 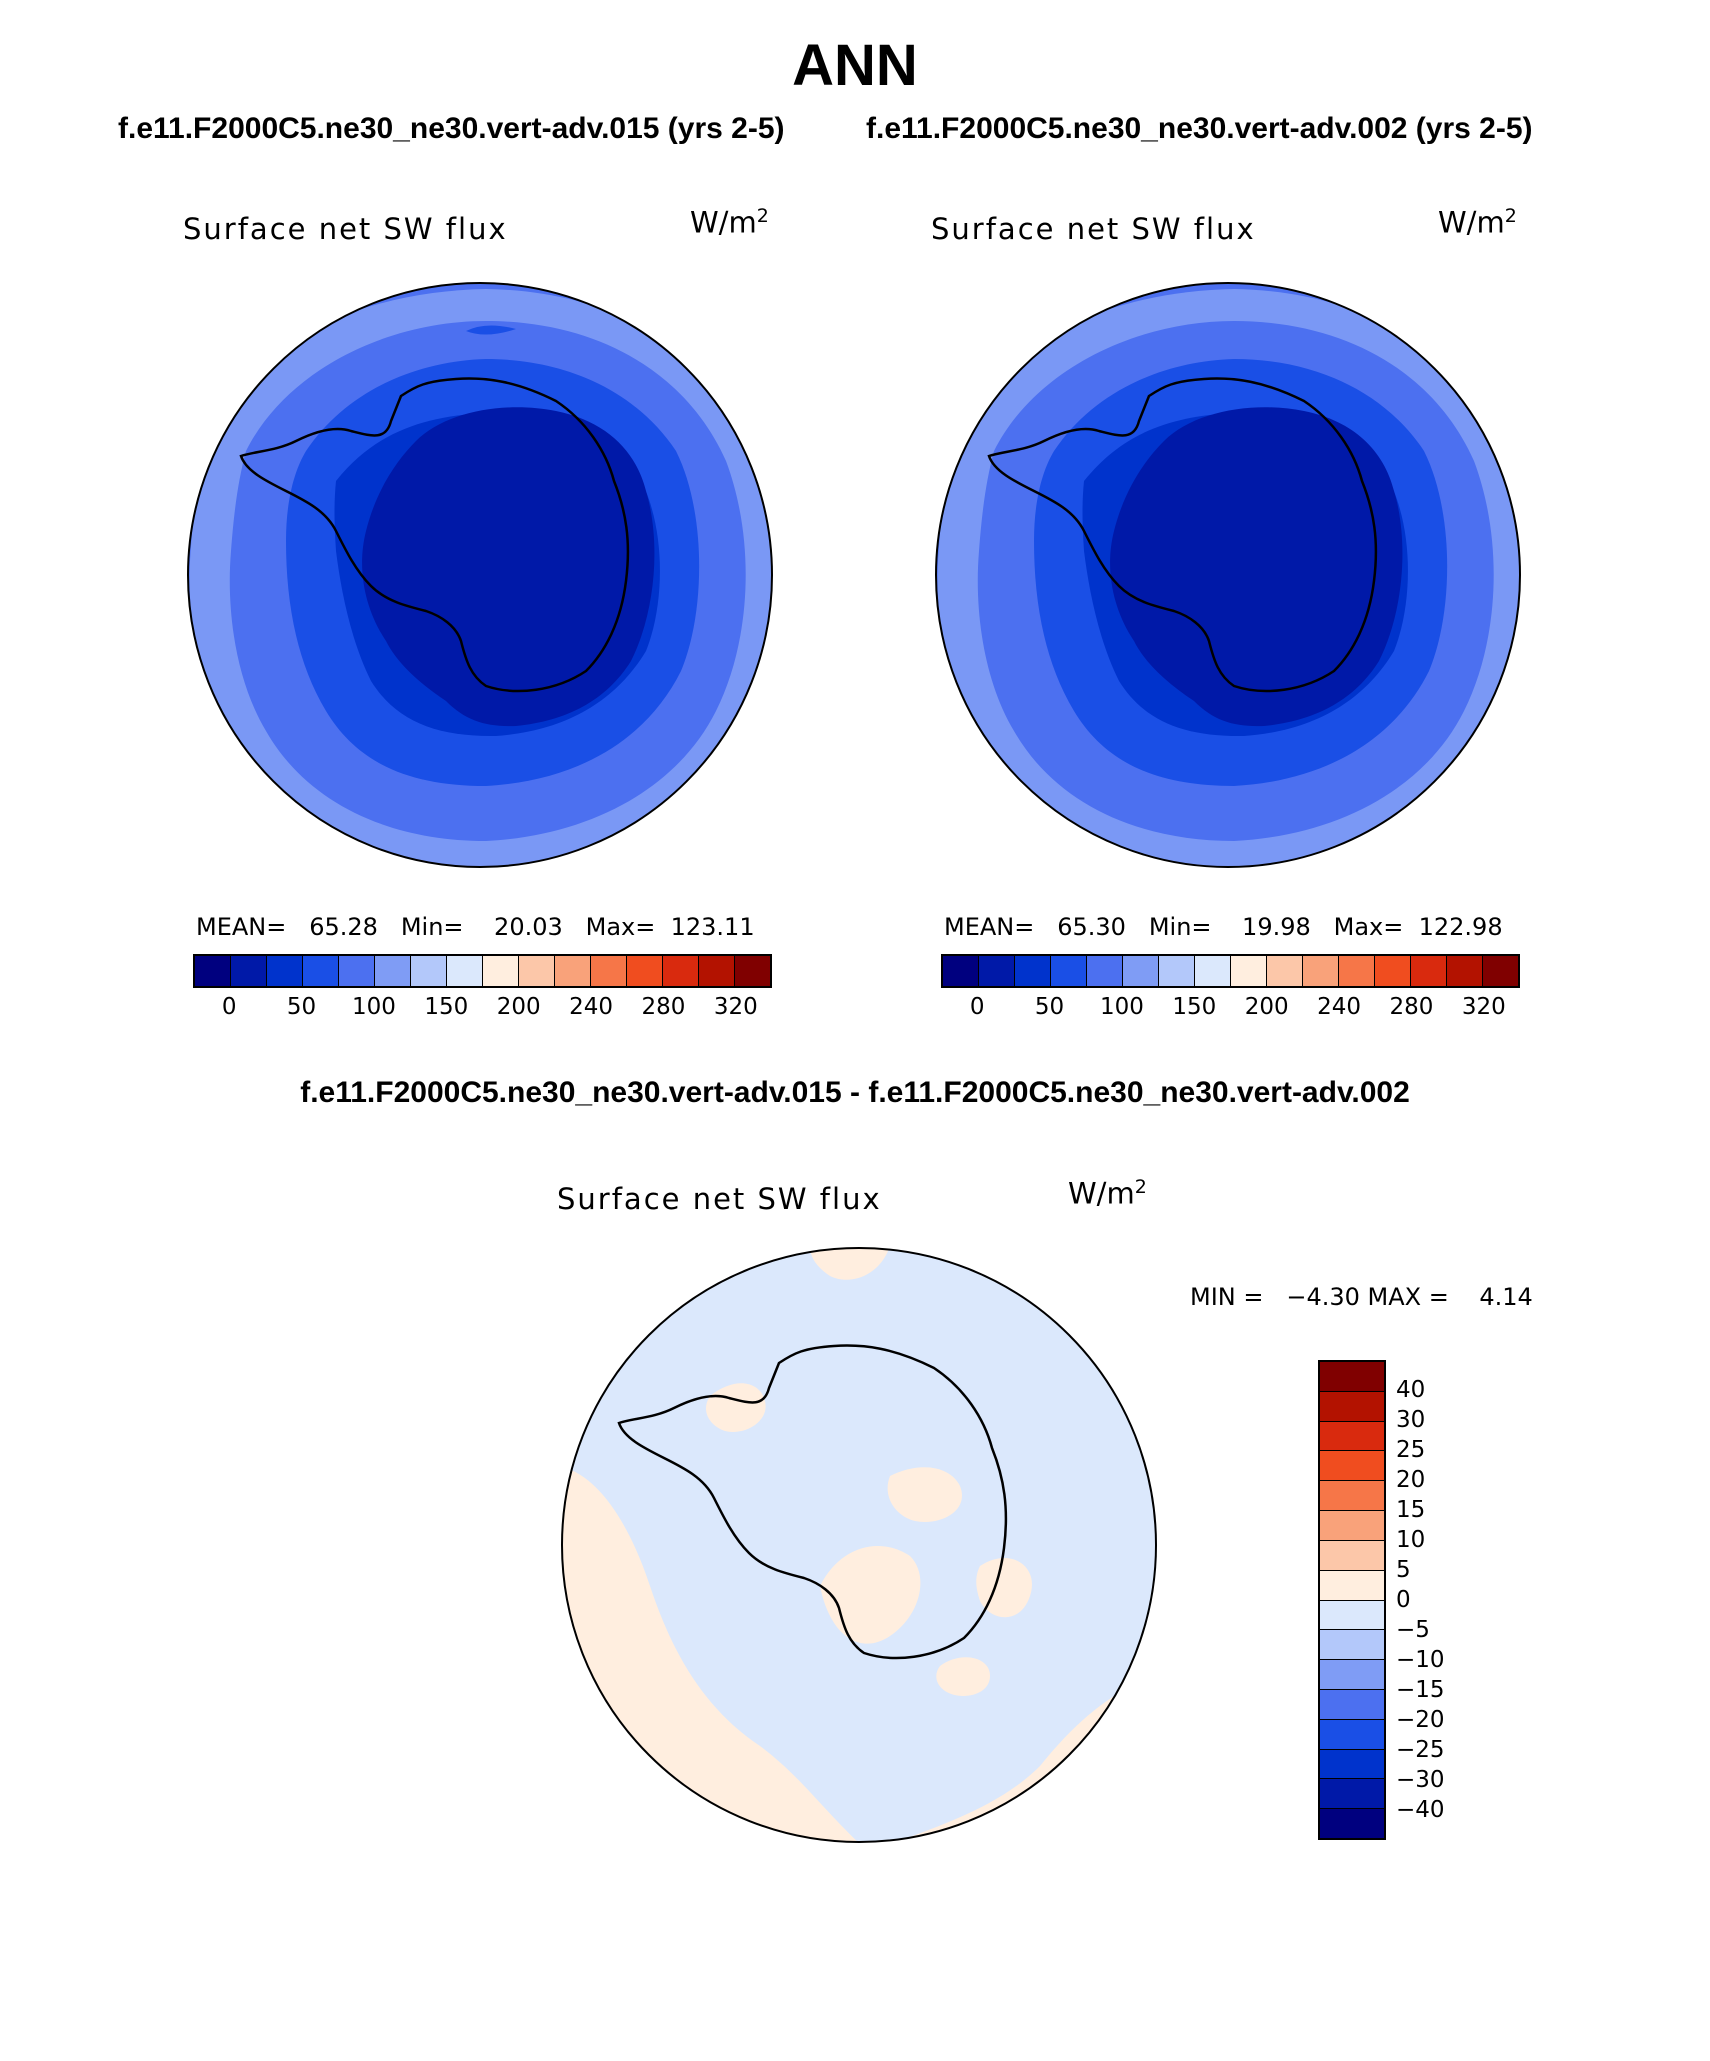 I want to click on panel2-stats: MEAN= 65.30 Min= 19.98 Max= 122.98, so click(x=1223, y=927).